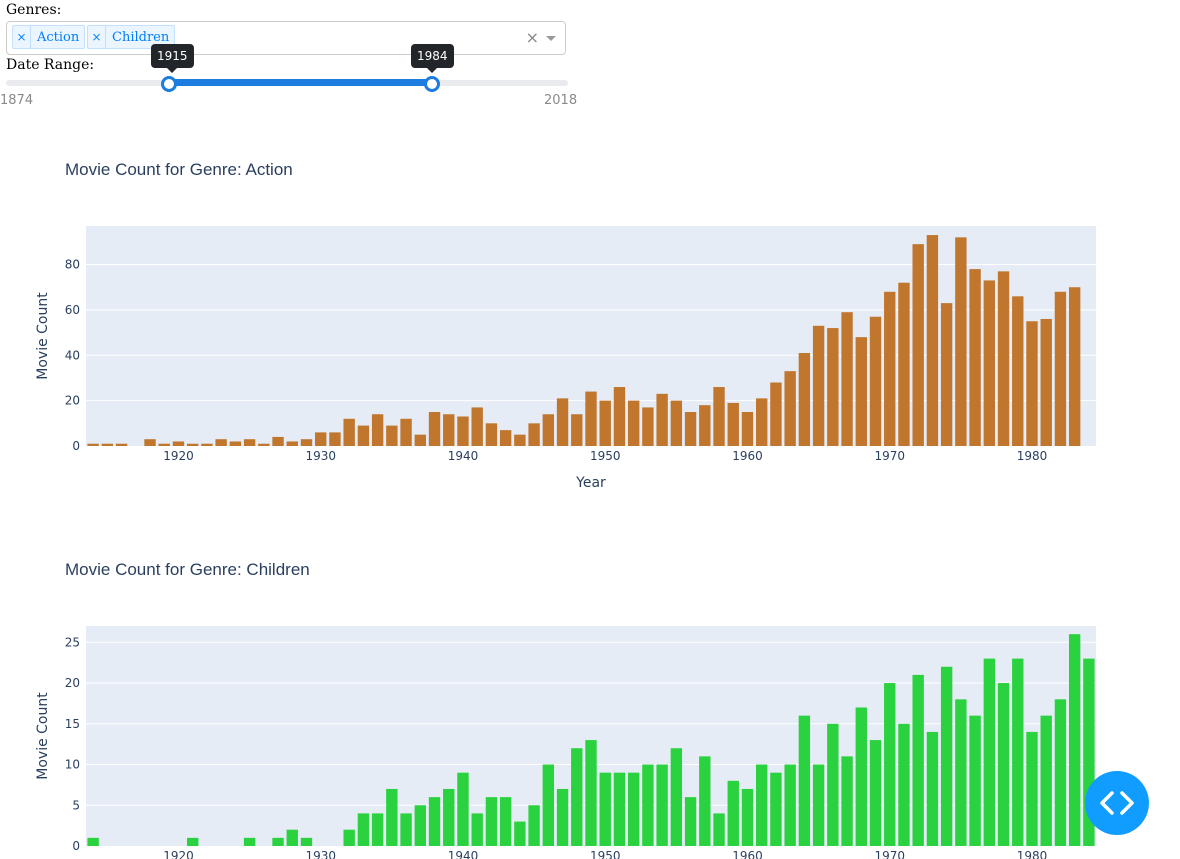  Describe the element at coordinates (432, 84) in the screenshot. I see `slider-end-handle` at that location.